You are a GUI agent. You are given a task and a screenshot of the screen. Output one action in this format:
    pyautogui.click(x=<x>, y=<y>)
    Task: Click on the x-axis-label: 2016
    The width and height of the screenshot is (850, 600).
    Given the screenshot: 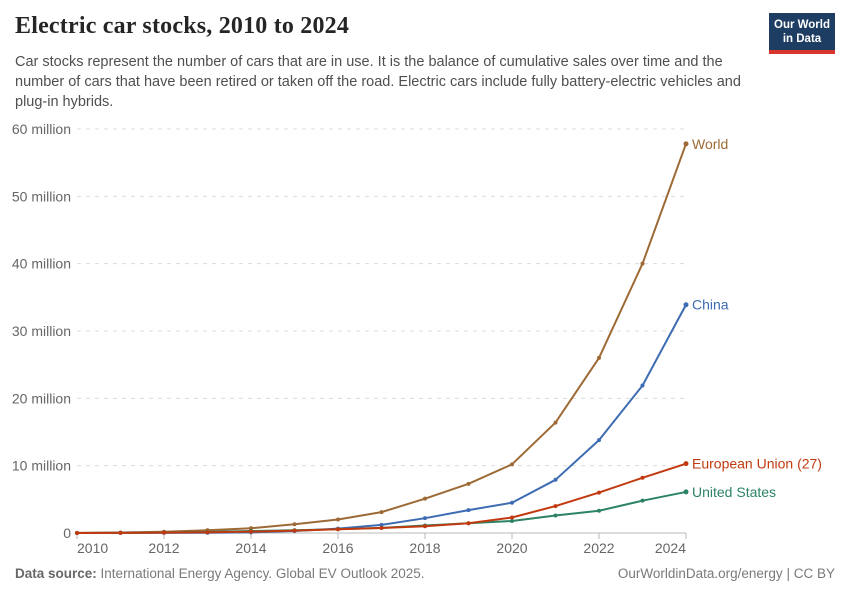 What is the action you would take?
    pyautogui.click(x=337, y=548)
    